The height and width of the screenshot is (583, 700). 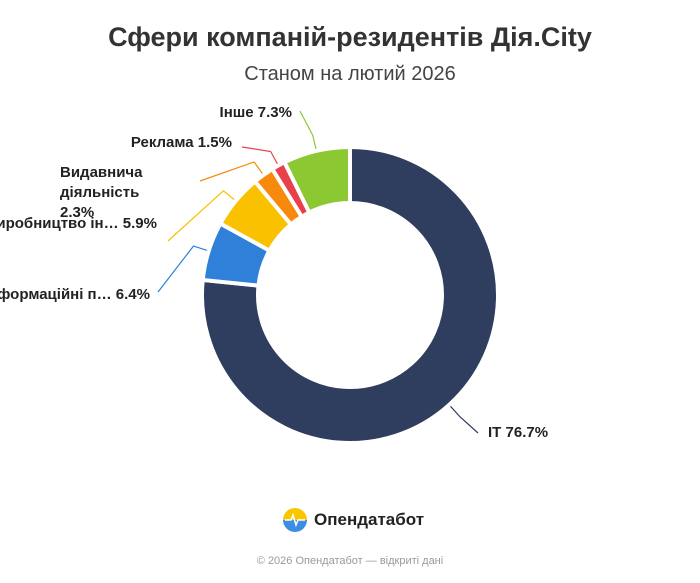 What do you see at coordinates (101, 182) in the screenshot?
I see `category-label: Видавнича діяльність` at bounding box center [101, 182].